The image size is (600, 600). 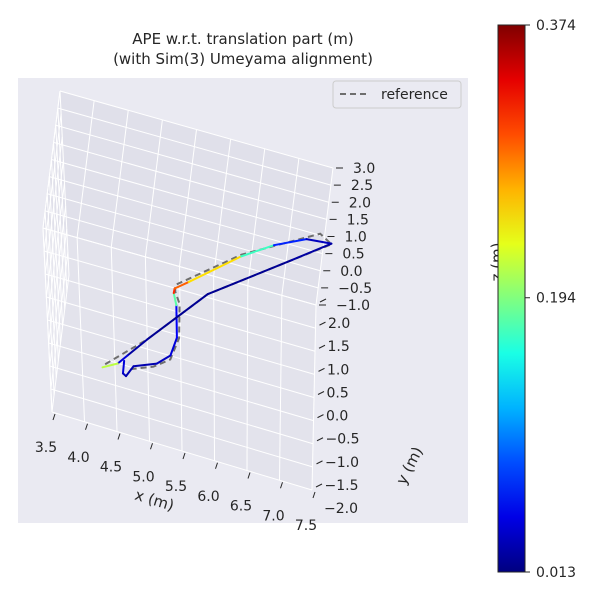 I want to click on colorbar-tick-label: 0.374, so click(x=556, y=26).